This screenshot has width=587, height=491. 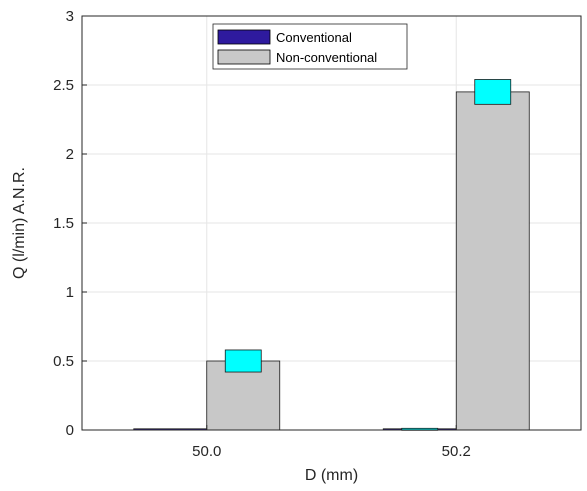 I want to click on legend: Conventional Non-conventional, so click(x=310, y=46).